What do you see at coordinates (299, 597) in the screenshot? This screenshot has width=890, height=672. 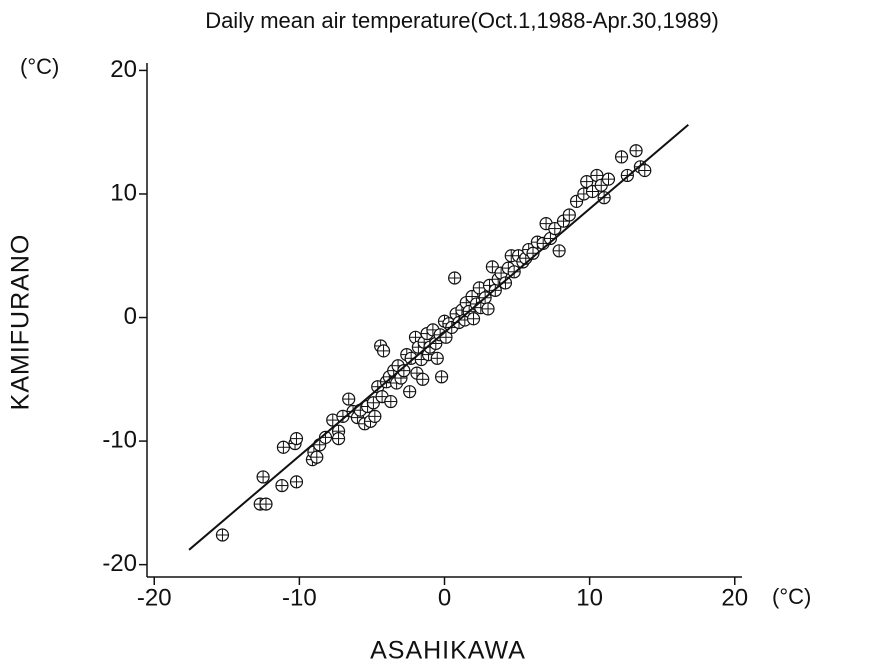 I see `x-tick-label: -10` at bounding box center [299, 597].